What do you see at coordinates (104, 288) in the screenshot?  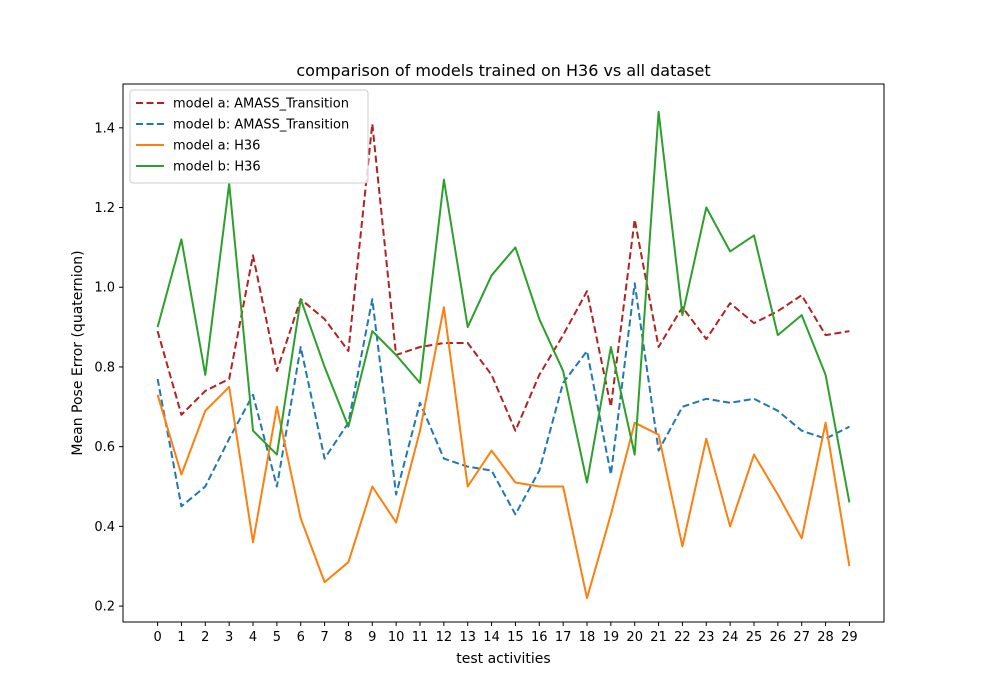 I see `y-tick-label: 1.0` at bounding box center [104, 288].